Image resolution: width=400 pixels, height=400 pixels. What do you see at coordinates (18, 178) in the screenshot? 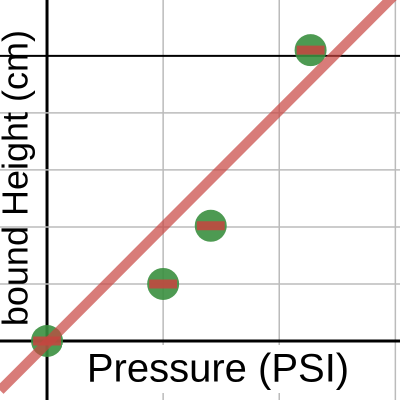
I see `y-axis-label: bound Height (cm)` at bounding box center [18, 178].